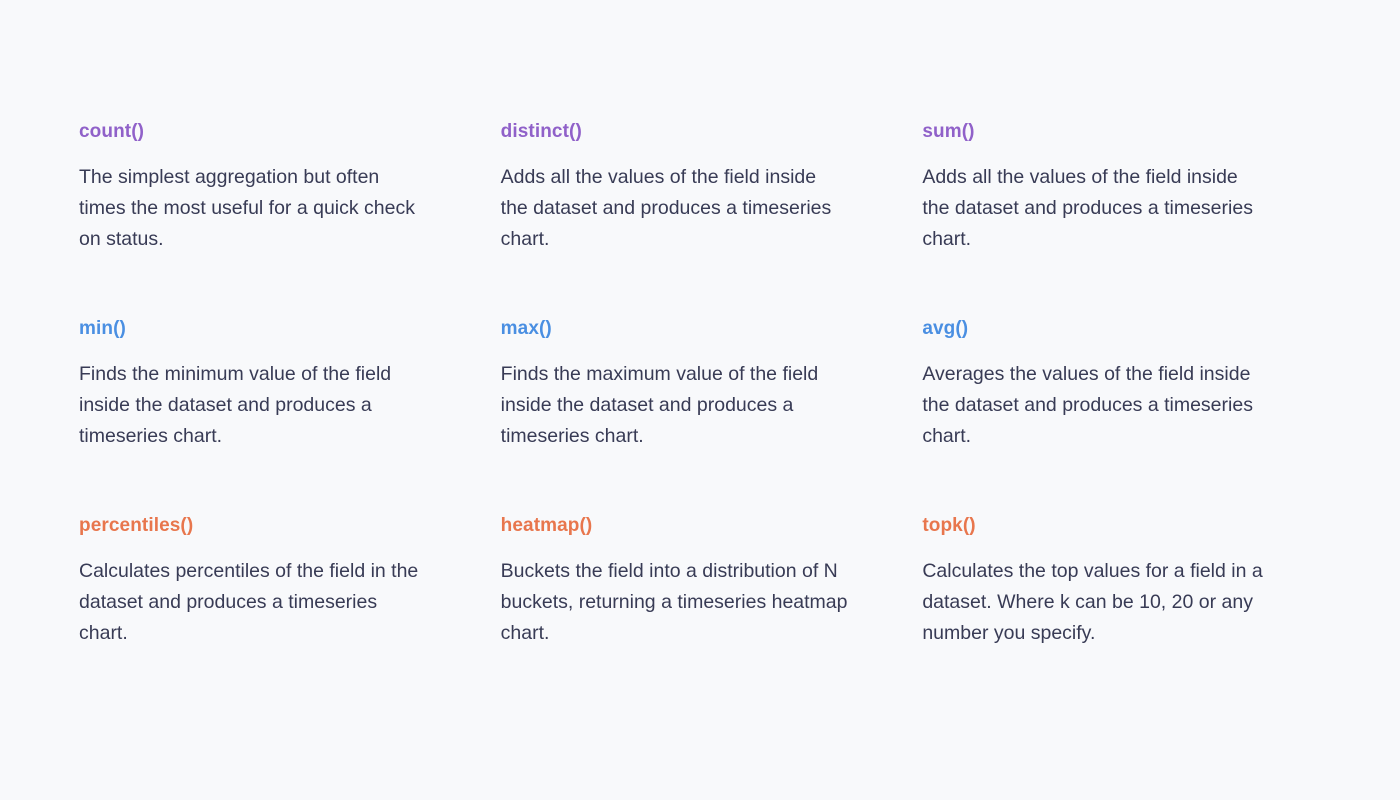  What do you see at coordinates (541, 131) in the screenshot?
I see `function-name: distinct()` at bounding box center [541, 131].